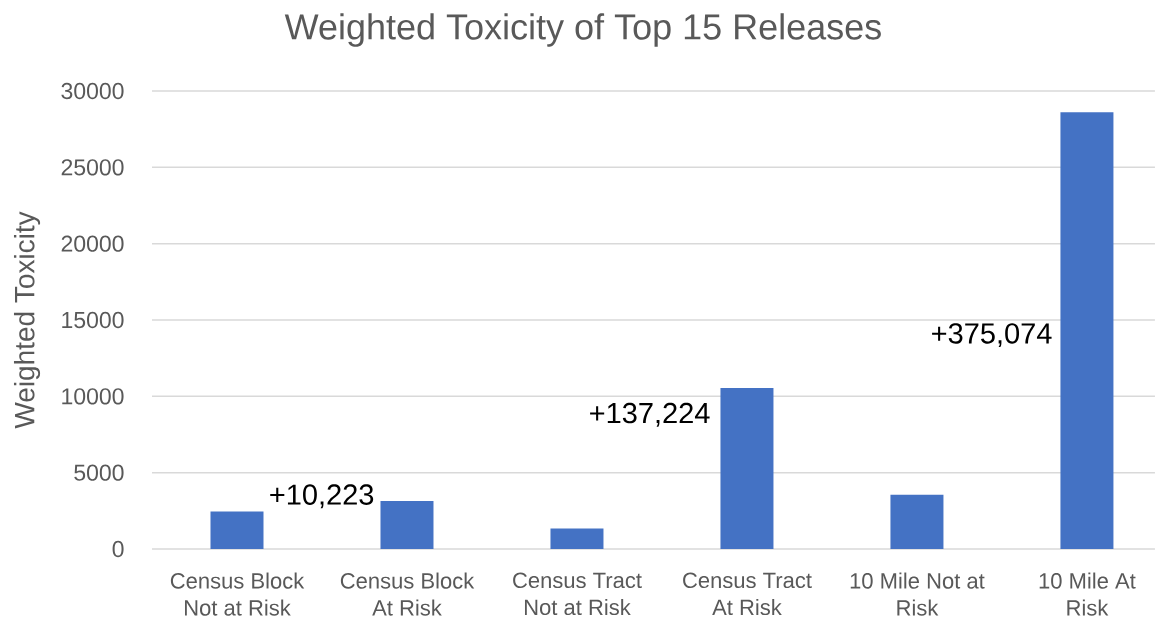 The height and width of the screenshot is (629, 1155). Describe the element at coordinates (237, 594) in the screenshot. I see `x-tick-label: Census Block Not at Risk` at that location.